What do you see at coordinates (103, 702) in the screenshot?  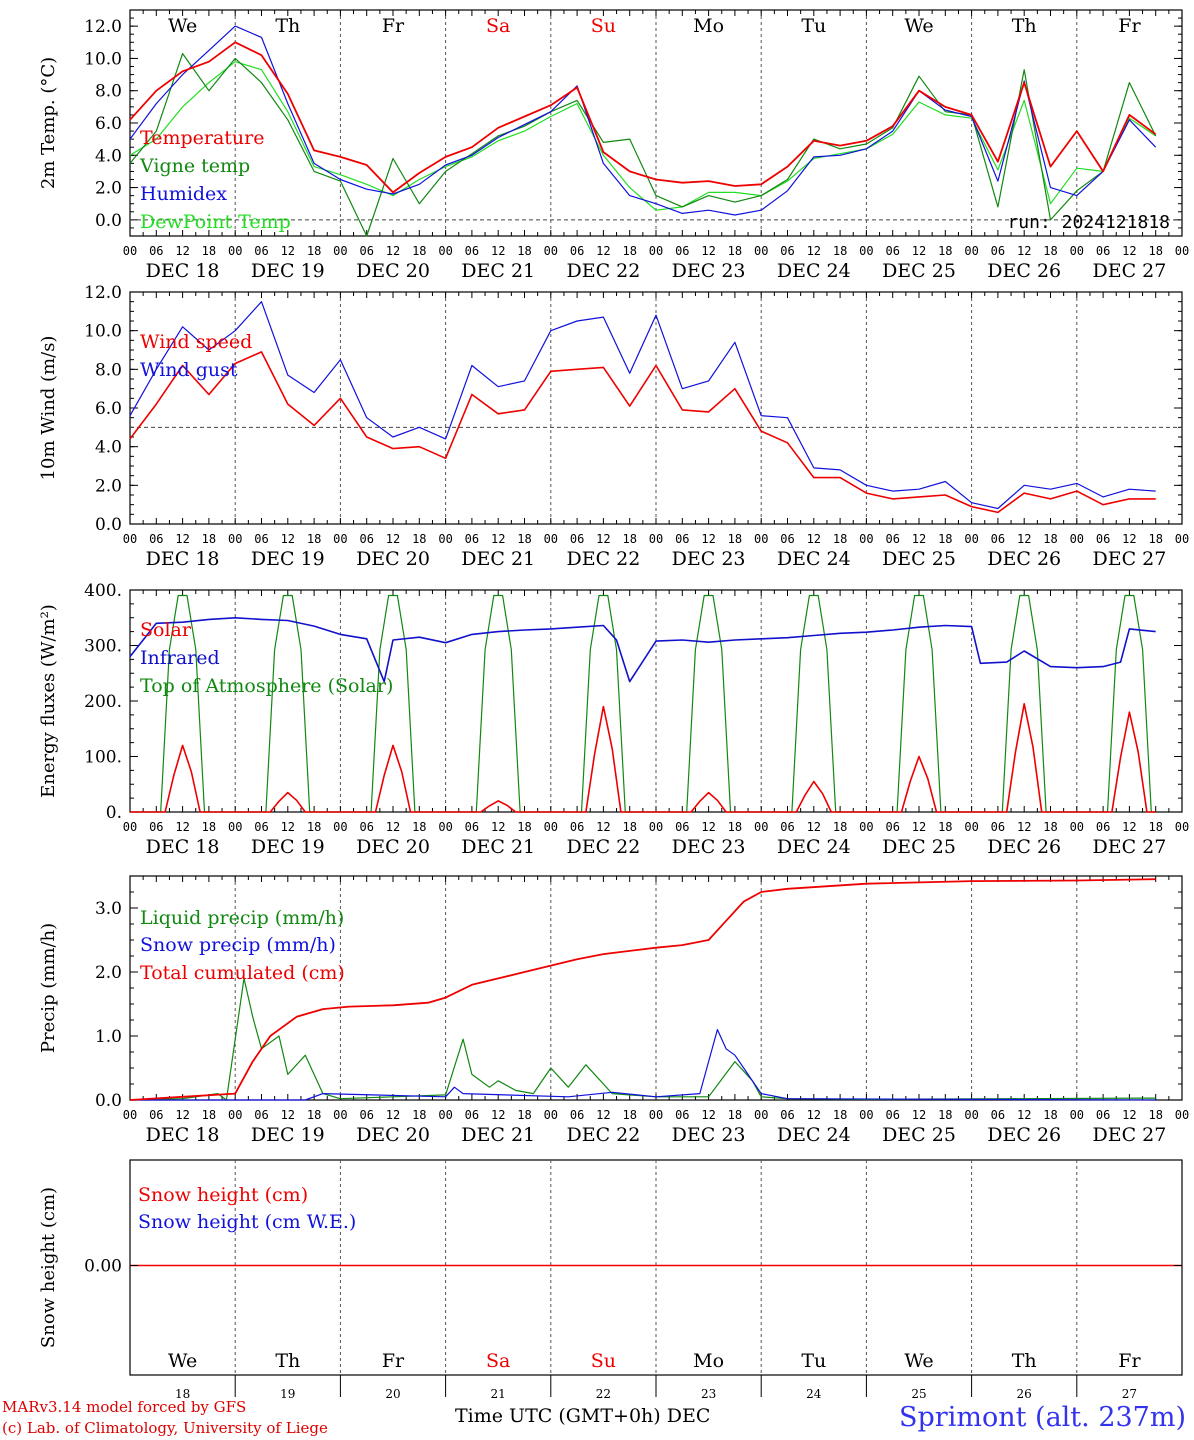 I see `y-tick-label: 200.` at bounding box center [103, 702].